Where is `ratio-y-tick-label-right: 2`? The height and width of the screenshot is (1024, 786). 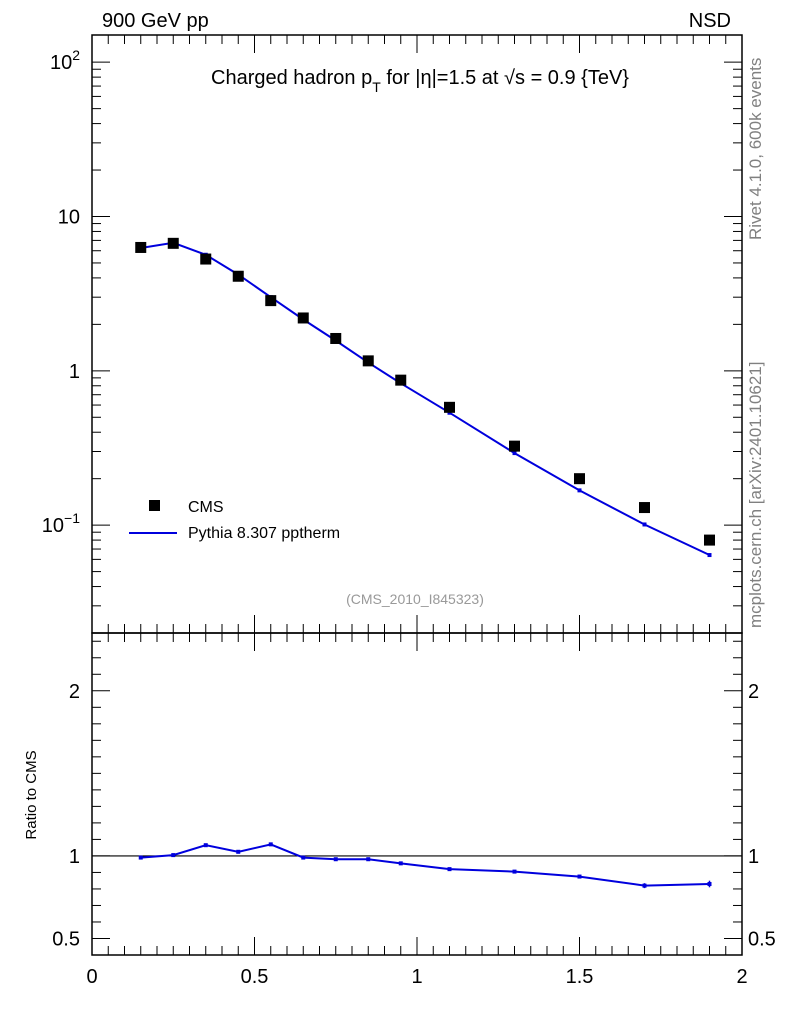
ratio-y-tick-label-right: 2 is located at coordinates (753, 692).